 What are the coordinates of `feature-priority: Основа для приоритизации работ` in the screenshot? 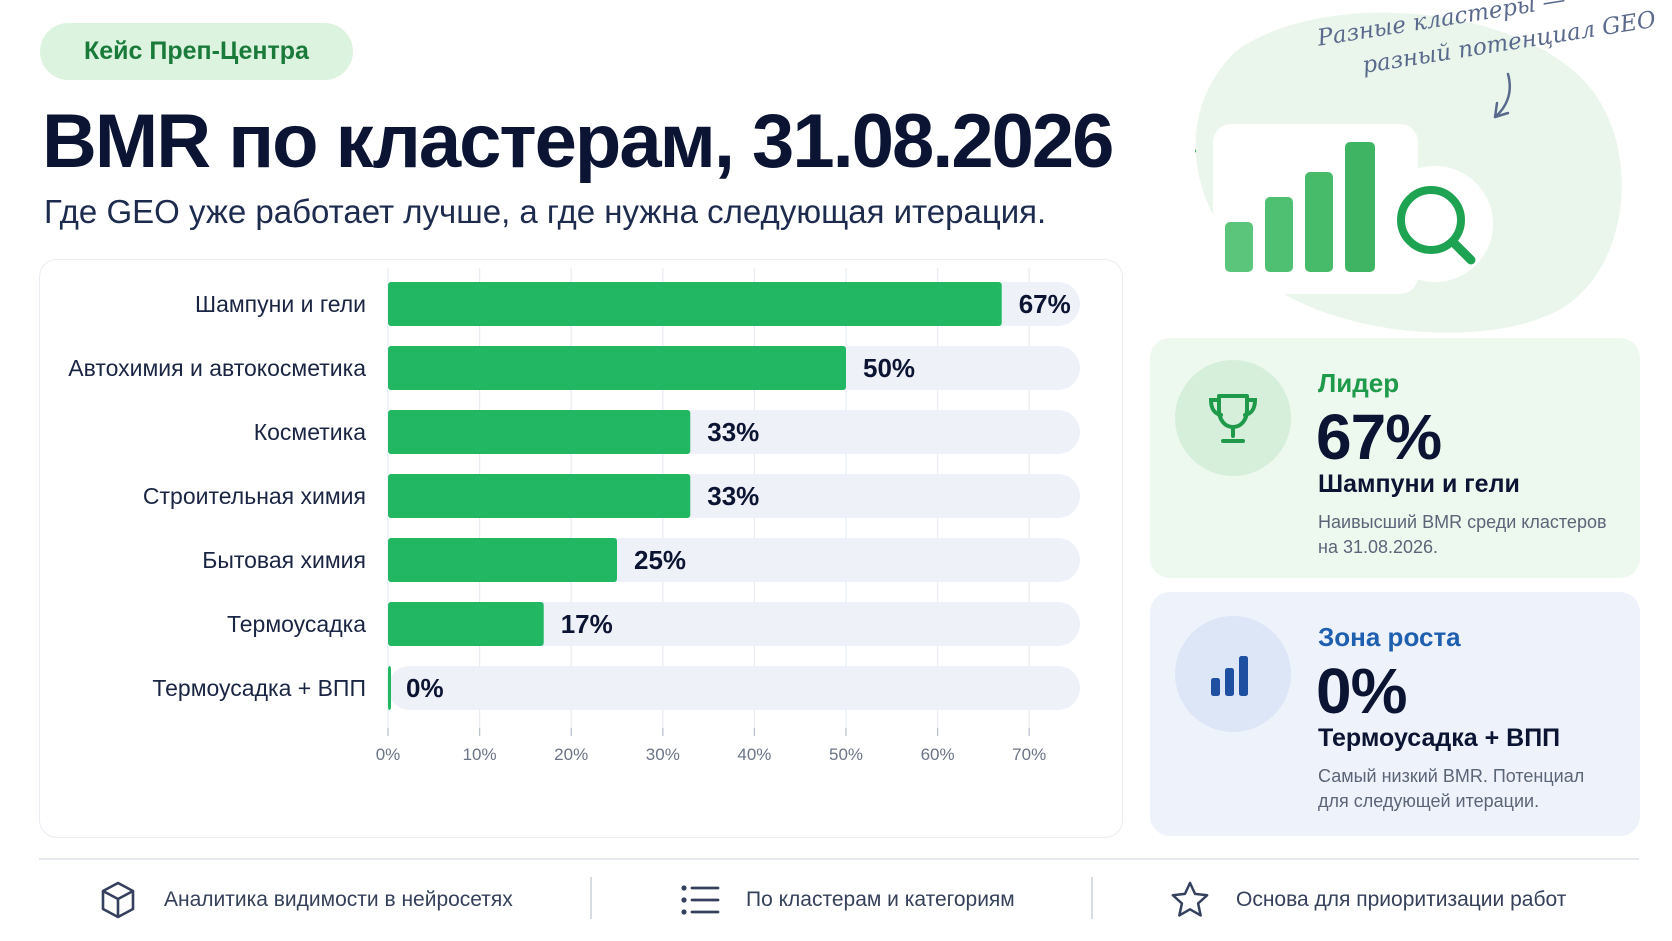 It's located at (1368, 900).